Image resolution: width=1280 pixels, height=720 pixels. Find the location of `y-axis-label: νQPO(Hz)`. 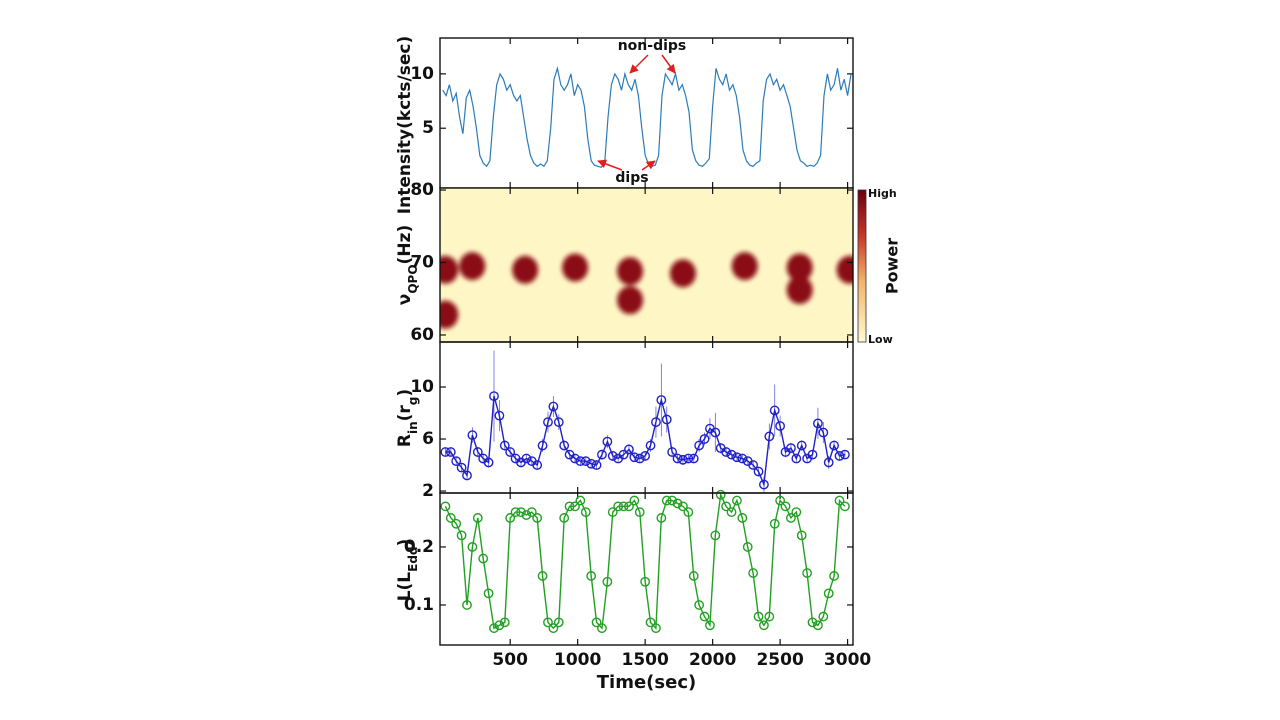

y-axis-label: νQPO(Hz) is located at coordinates (407, 265).